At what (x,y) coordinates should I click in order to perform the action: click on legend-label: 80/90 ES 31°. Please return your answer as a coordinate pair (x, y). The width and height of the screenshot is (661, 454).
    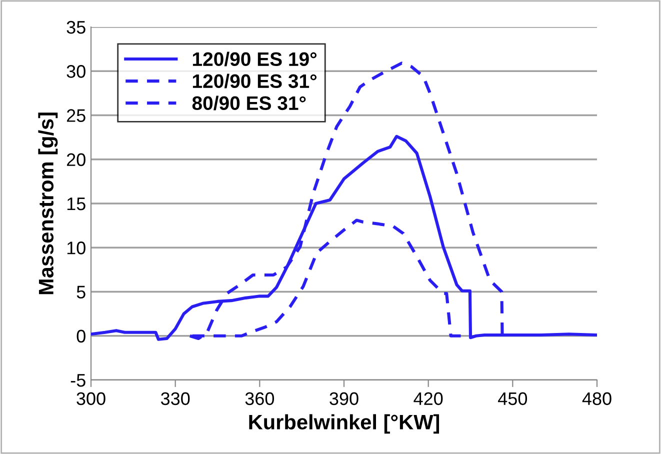
    Looking at the image, I should click on (249, 103).